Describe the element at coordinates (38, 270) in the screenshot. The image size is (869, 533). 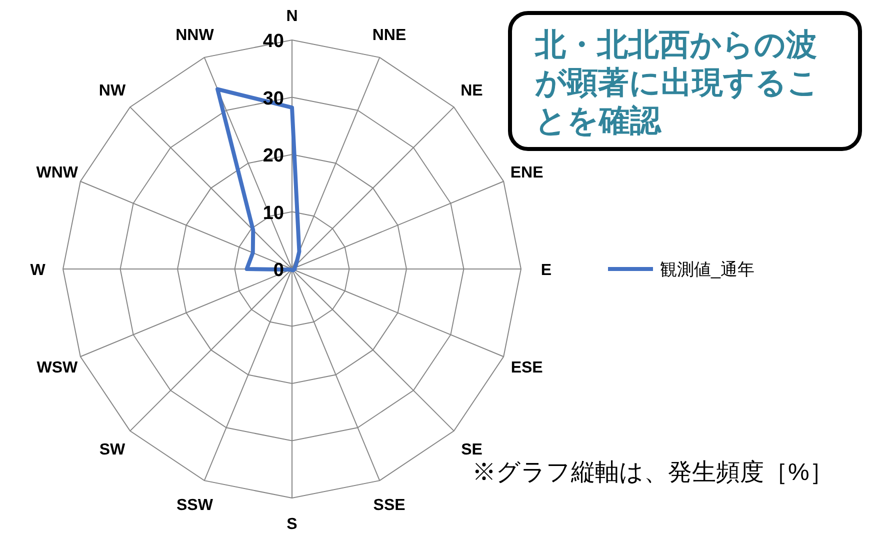
I see `spoke-label: W` at that location.